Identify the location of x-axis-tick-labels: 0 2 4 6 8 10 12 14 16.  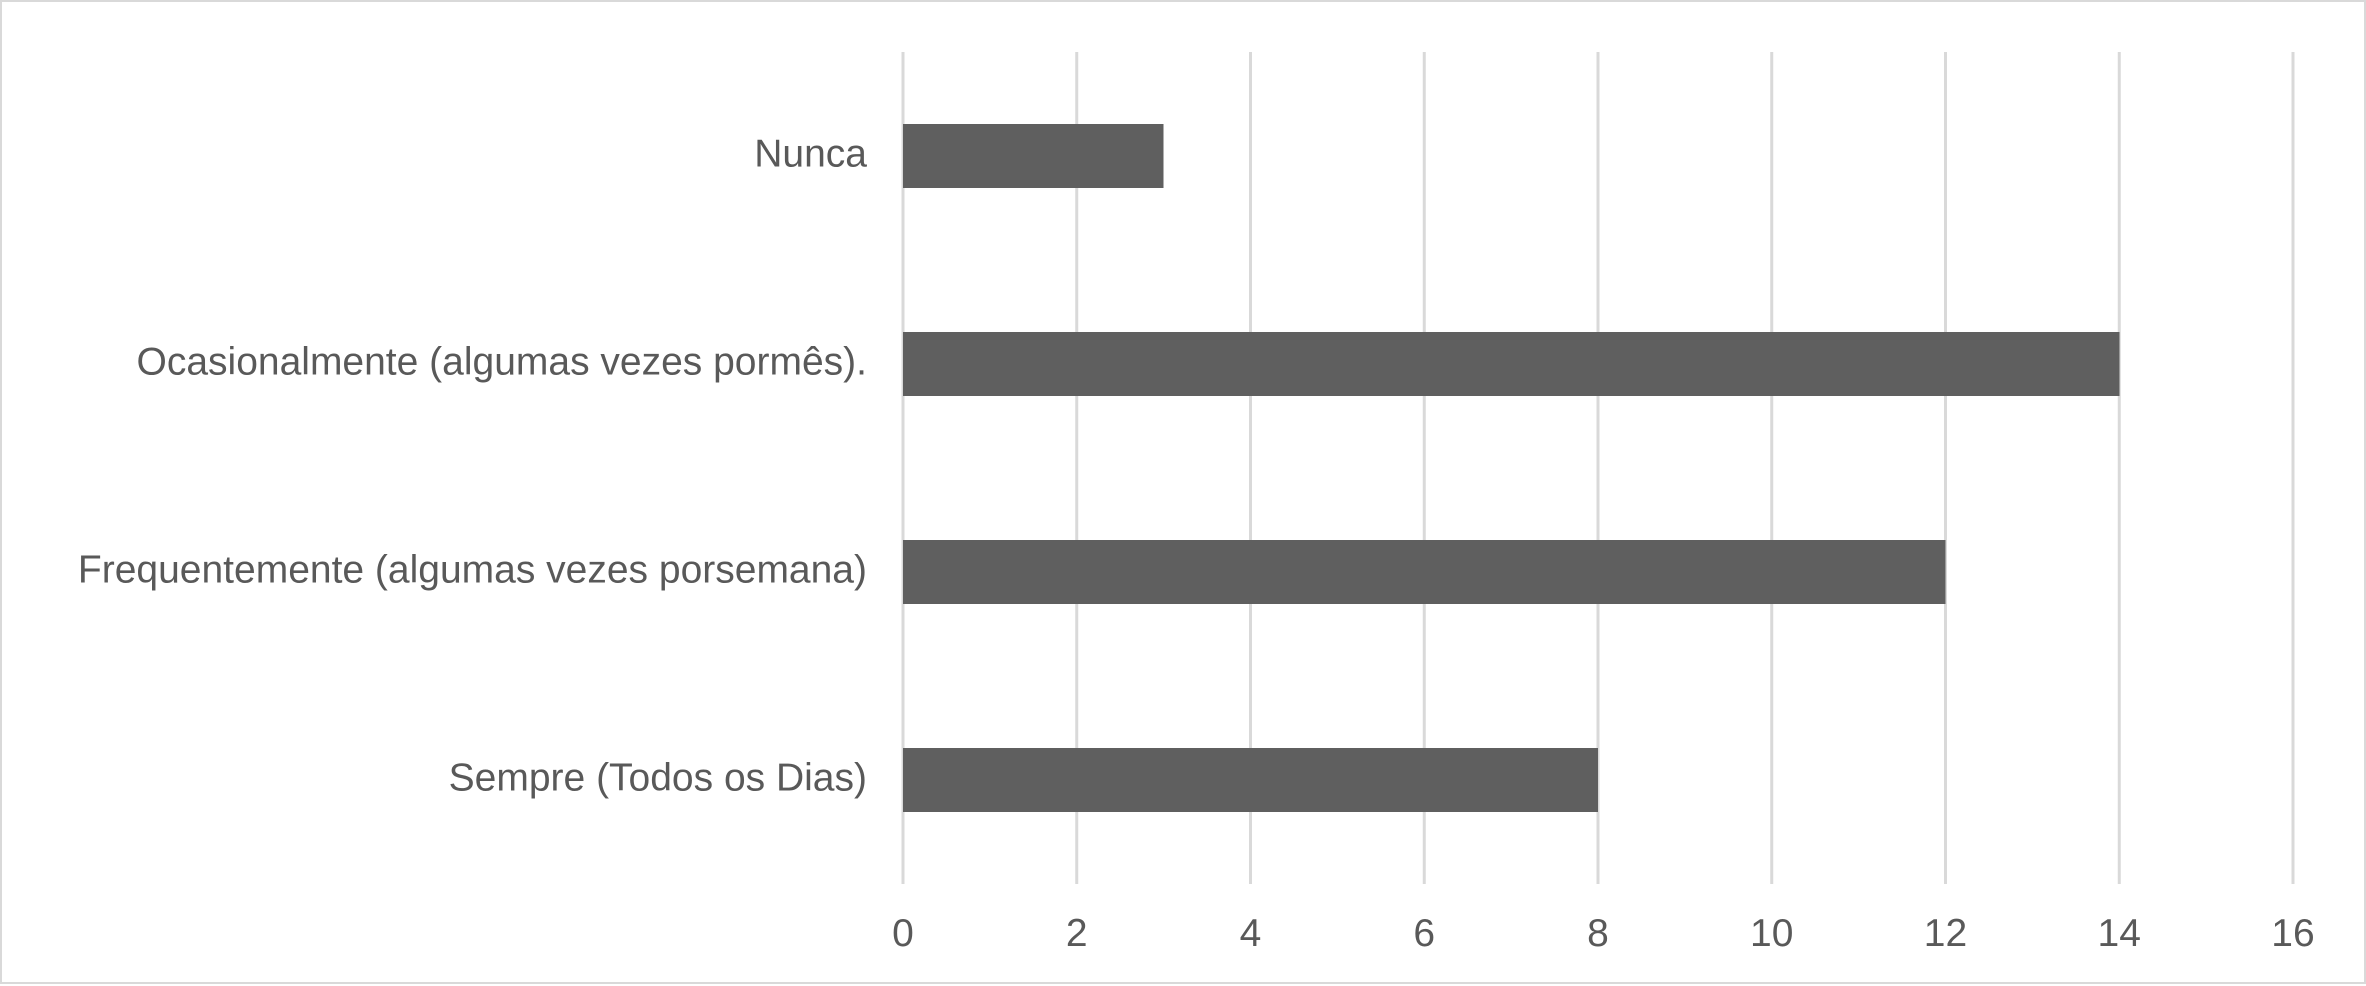
(1603, 933).